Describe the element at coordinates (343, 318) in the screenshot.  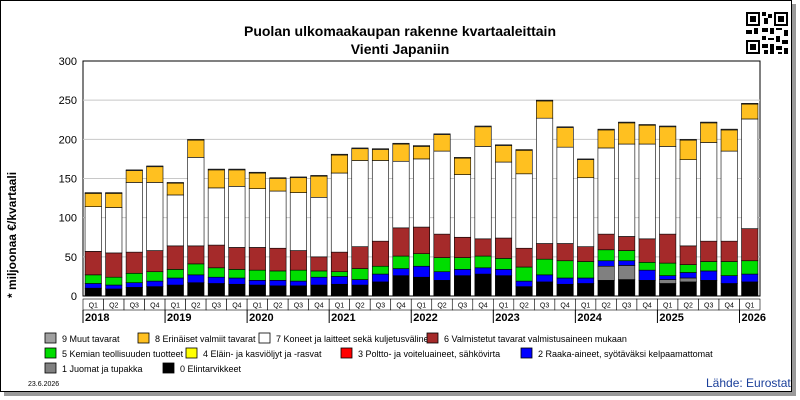
I see `year-label: 2021` at that location.